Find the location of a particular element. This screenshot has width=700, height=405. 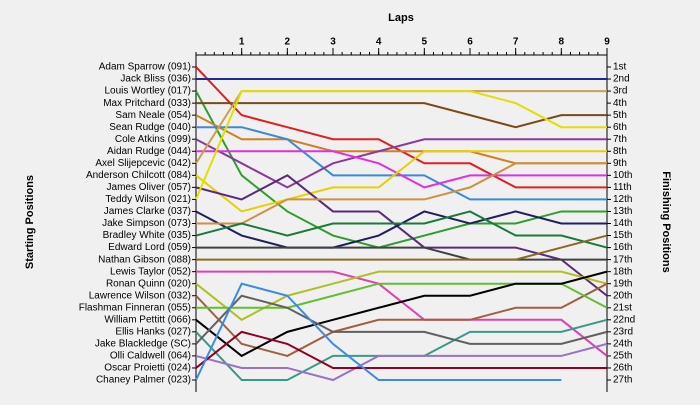

x-tick-label: 6 is located at coordinates (470, 42).